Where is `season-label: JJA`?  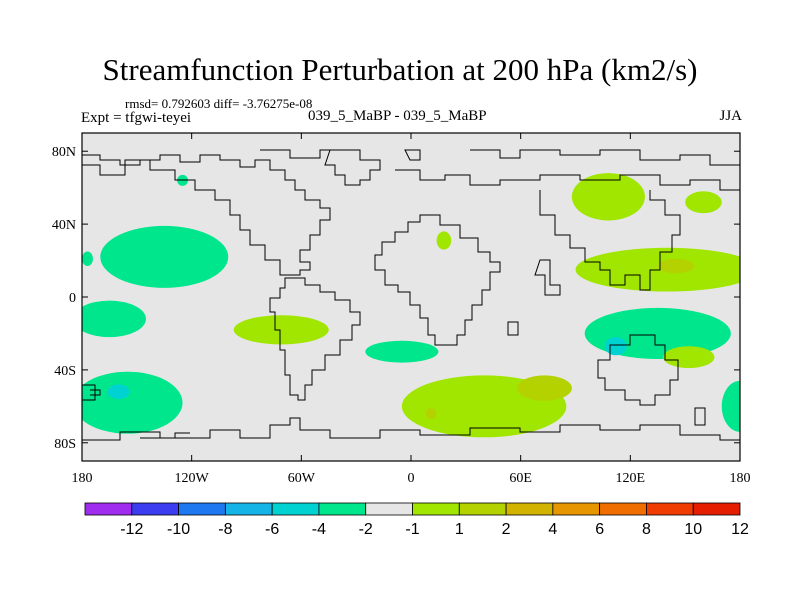 season-label: JJA is located at coordinates (730, 116).